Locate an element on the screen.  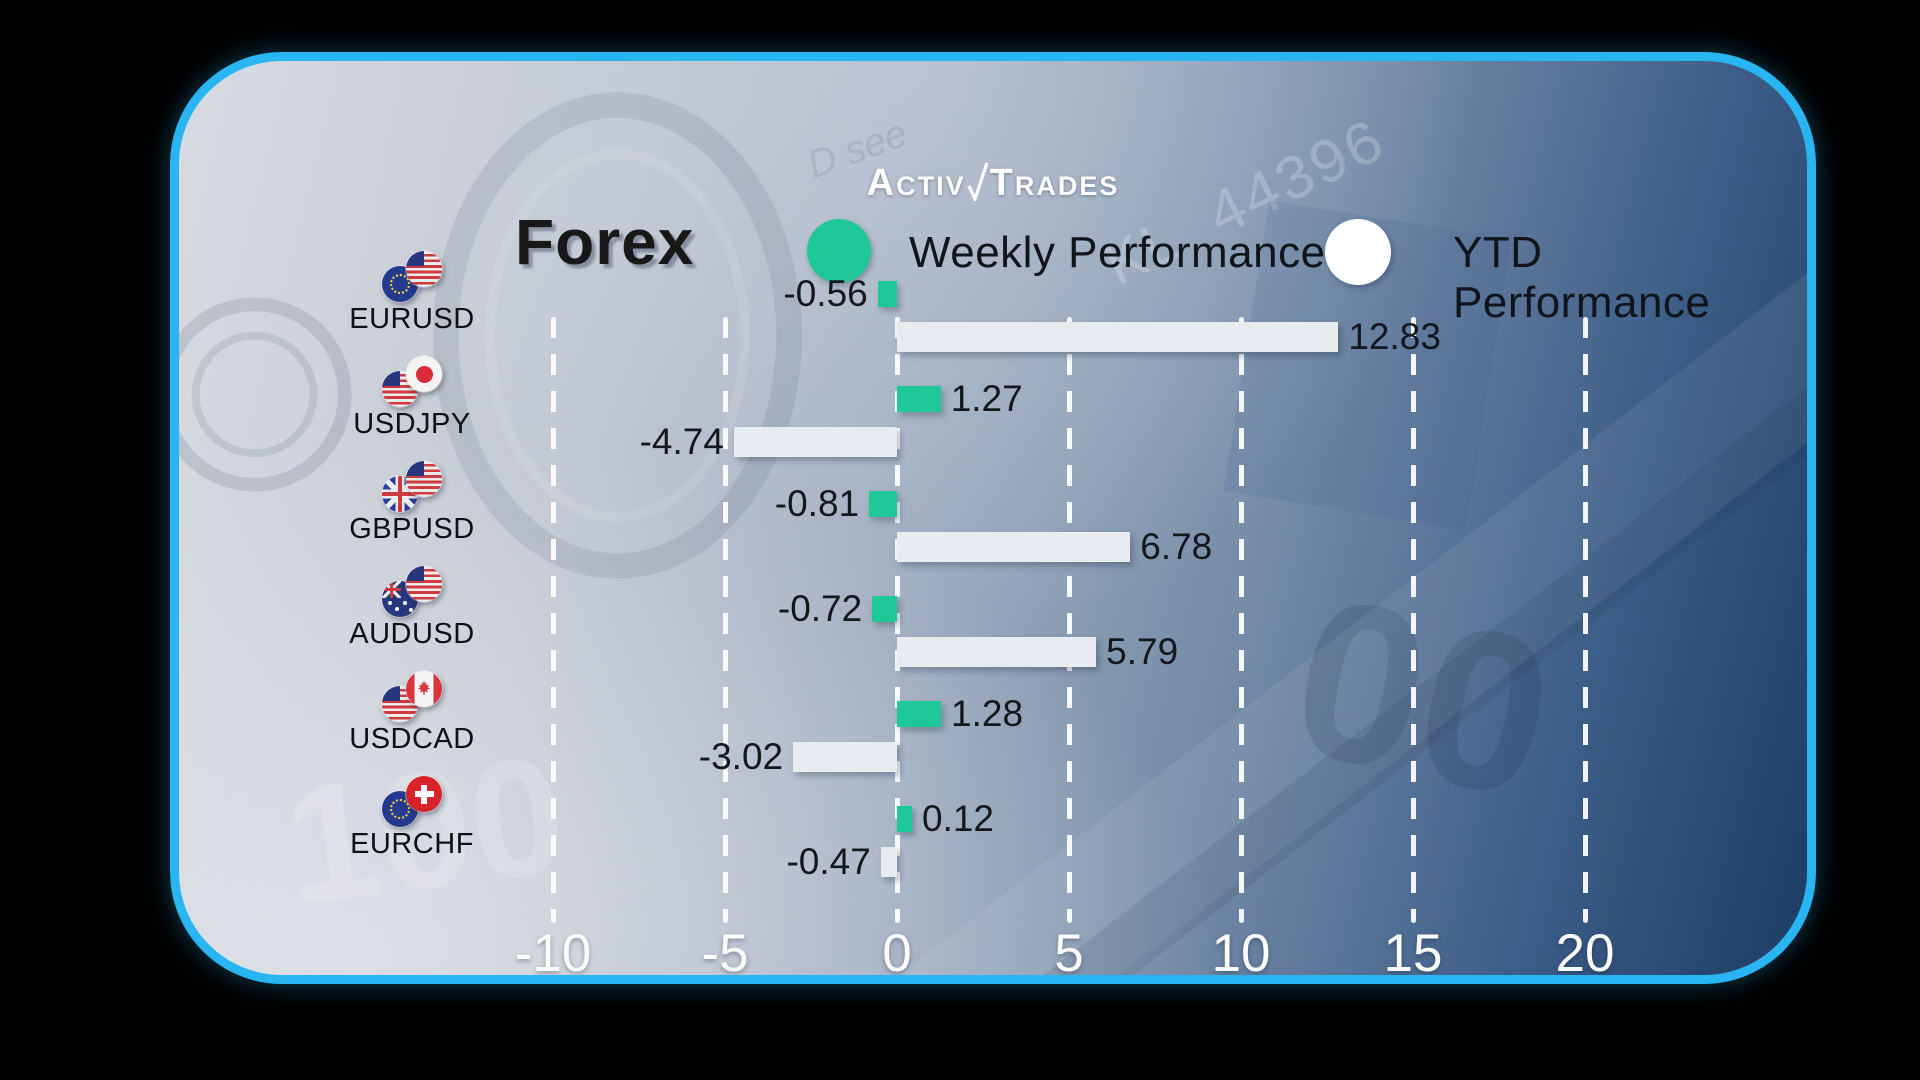
activtrades-logo: Activ Trades is located at coordinates (993, 186).